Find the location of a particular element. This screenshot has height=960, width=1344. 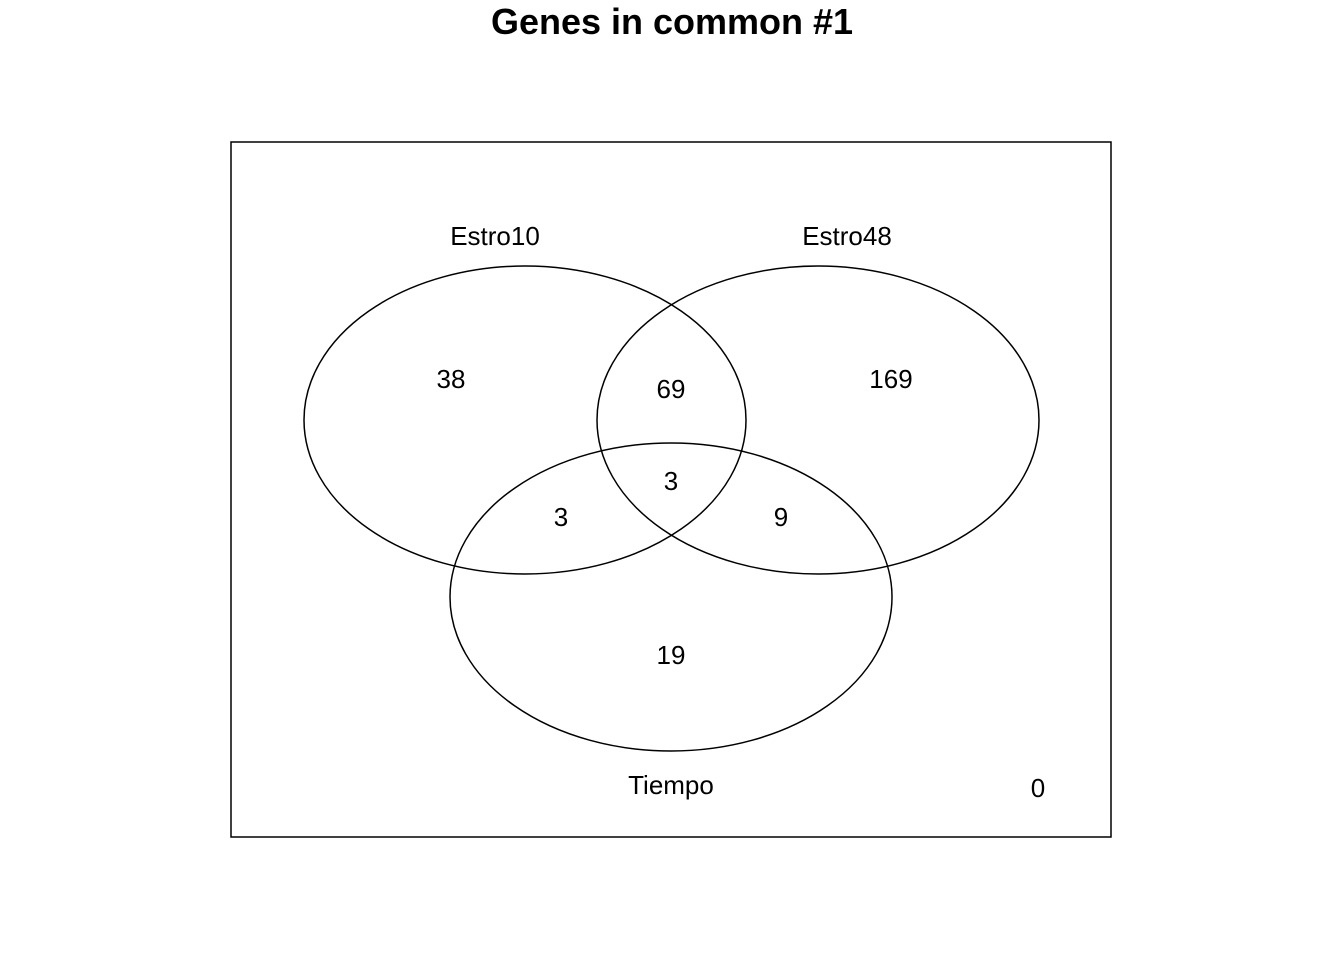

region-count-estro10-only: 38 is located at coordinates (451, 379).